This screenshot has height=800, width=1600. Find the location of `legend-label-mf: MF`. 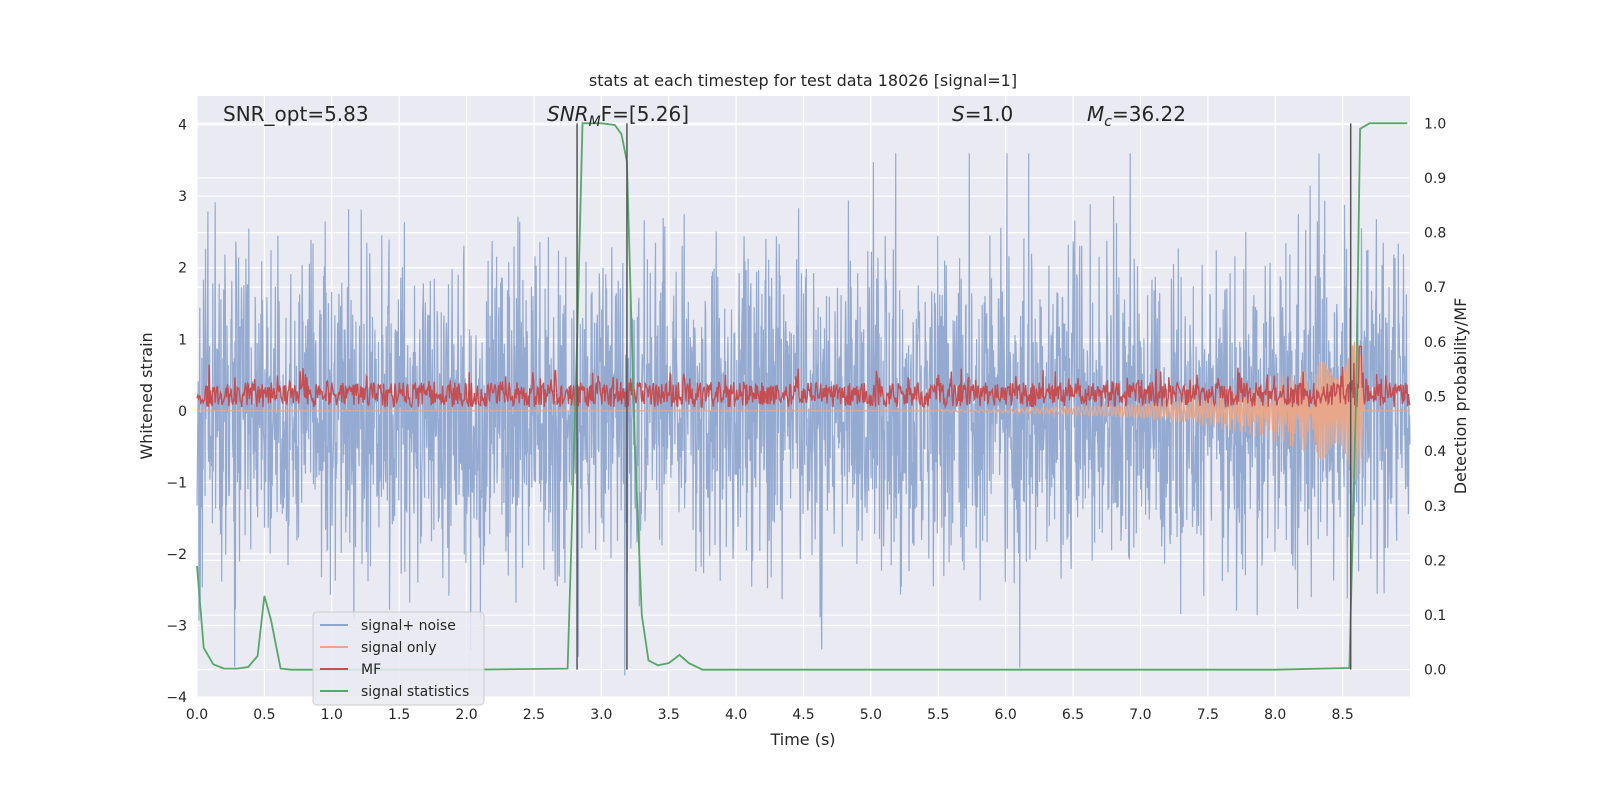

legend-label-mf: MF is located at coordinates (371, 670).